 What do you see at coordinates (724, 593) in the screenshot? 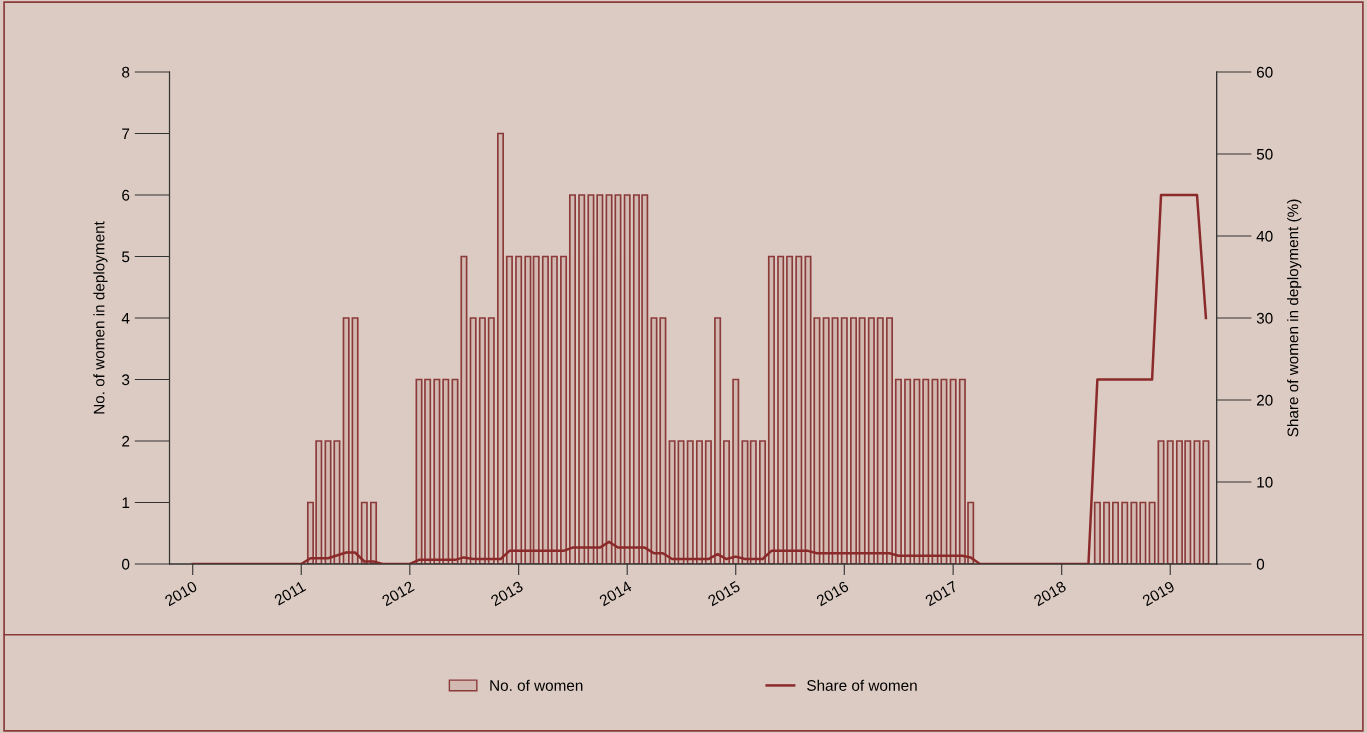
I see `x-tick-label: 2015` at bounding box center [724, 593].